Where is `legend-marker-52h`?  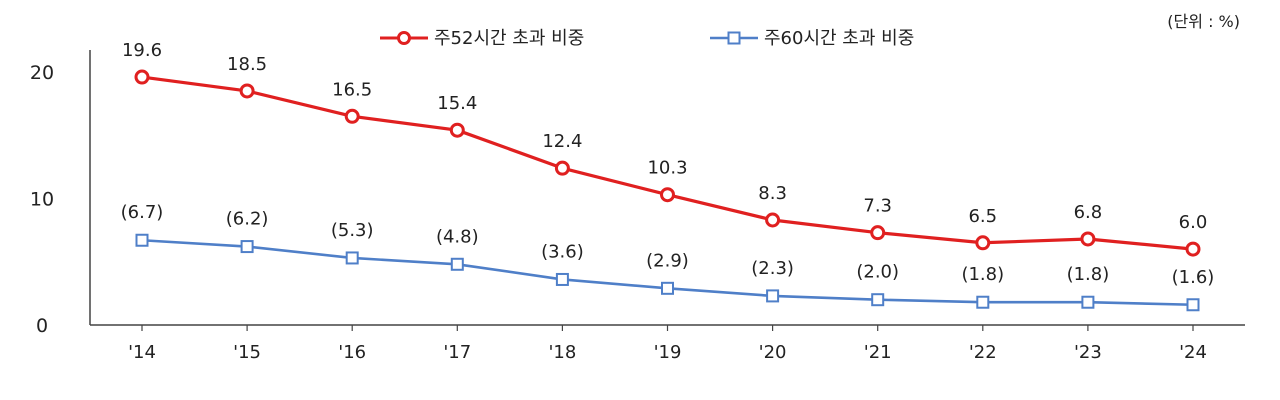
legend-marker-52h is located at coordinates (404, 38).